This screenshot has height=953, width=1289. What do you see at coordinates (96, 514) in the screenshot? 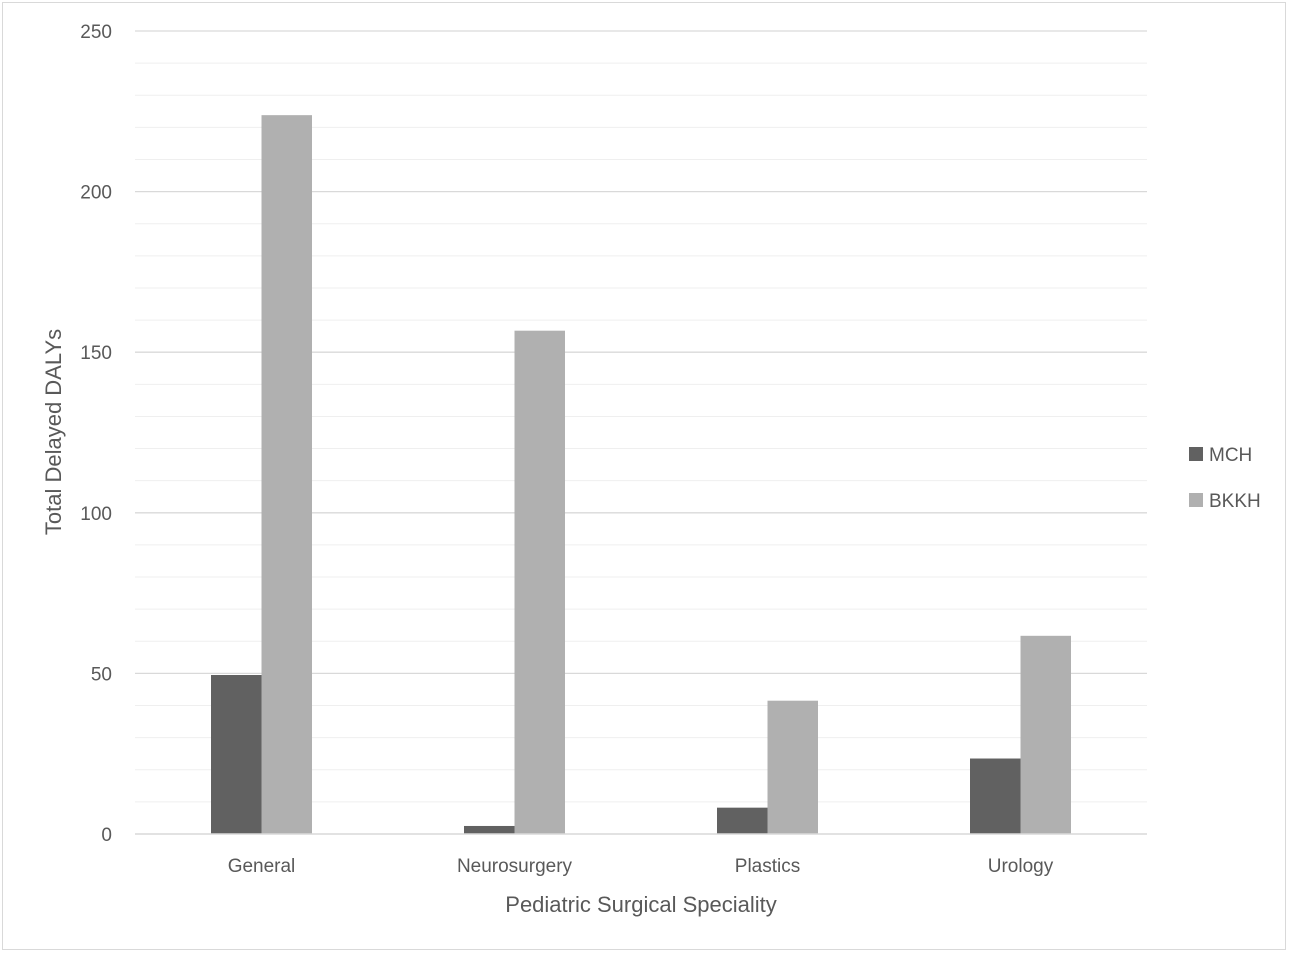
I see `y-tick-label: 100` at bounding box center [96, 514].